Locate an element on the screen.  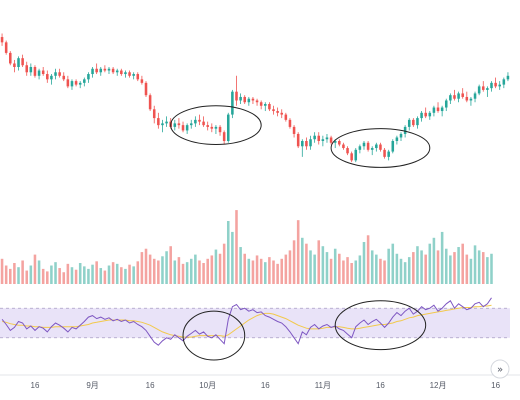
x-tick-label: 11月 is located at coordinates (323, 385).